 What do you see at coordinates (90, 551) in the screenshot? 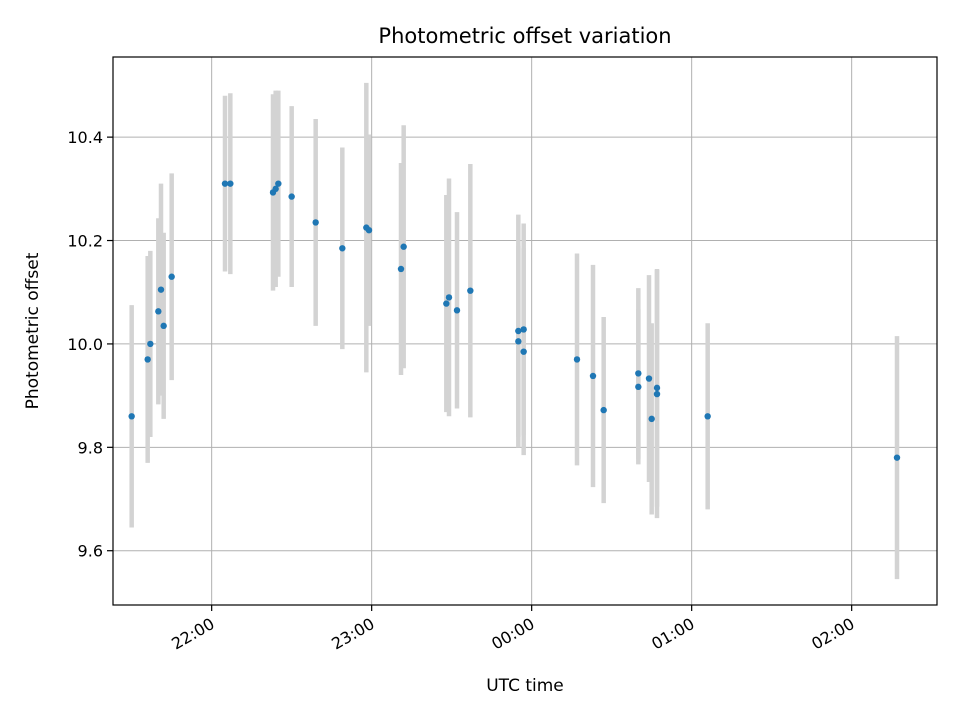
I see `y-tick-label: 9.6` at bounding box center [90, 551].